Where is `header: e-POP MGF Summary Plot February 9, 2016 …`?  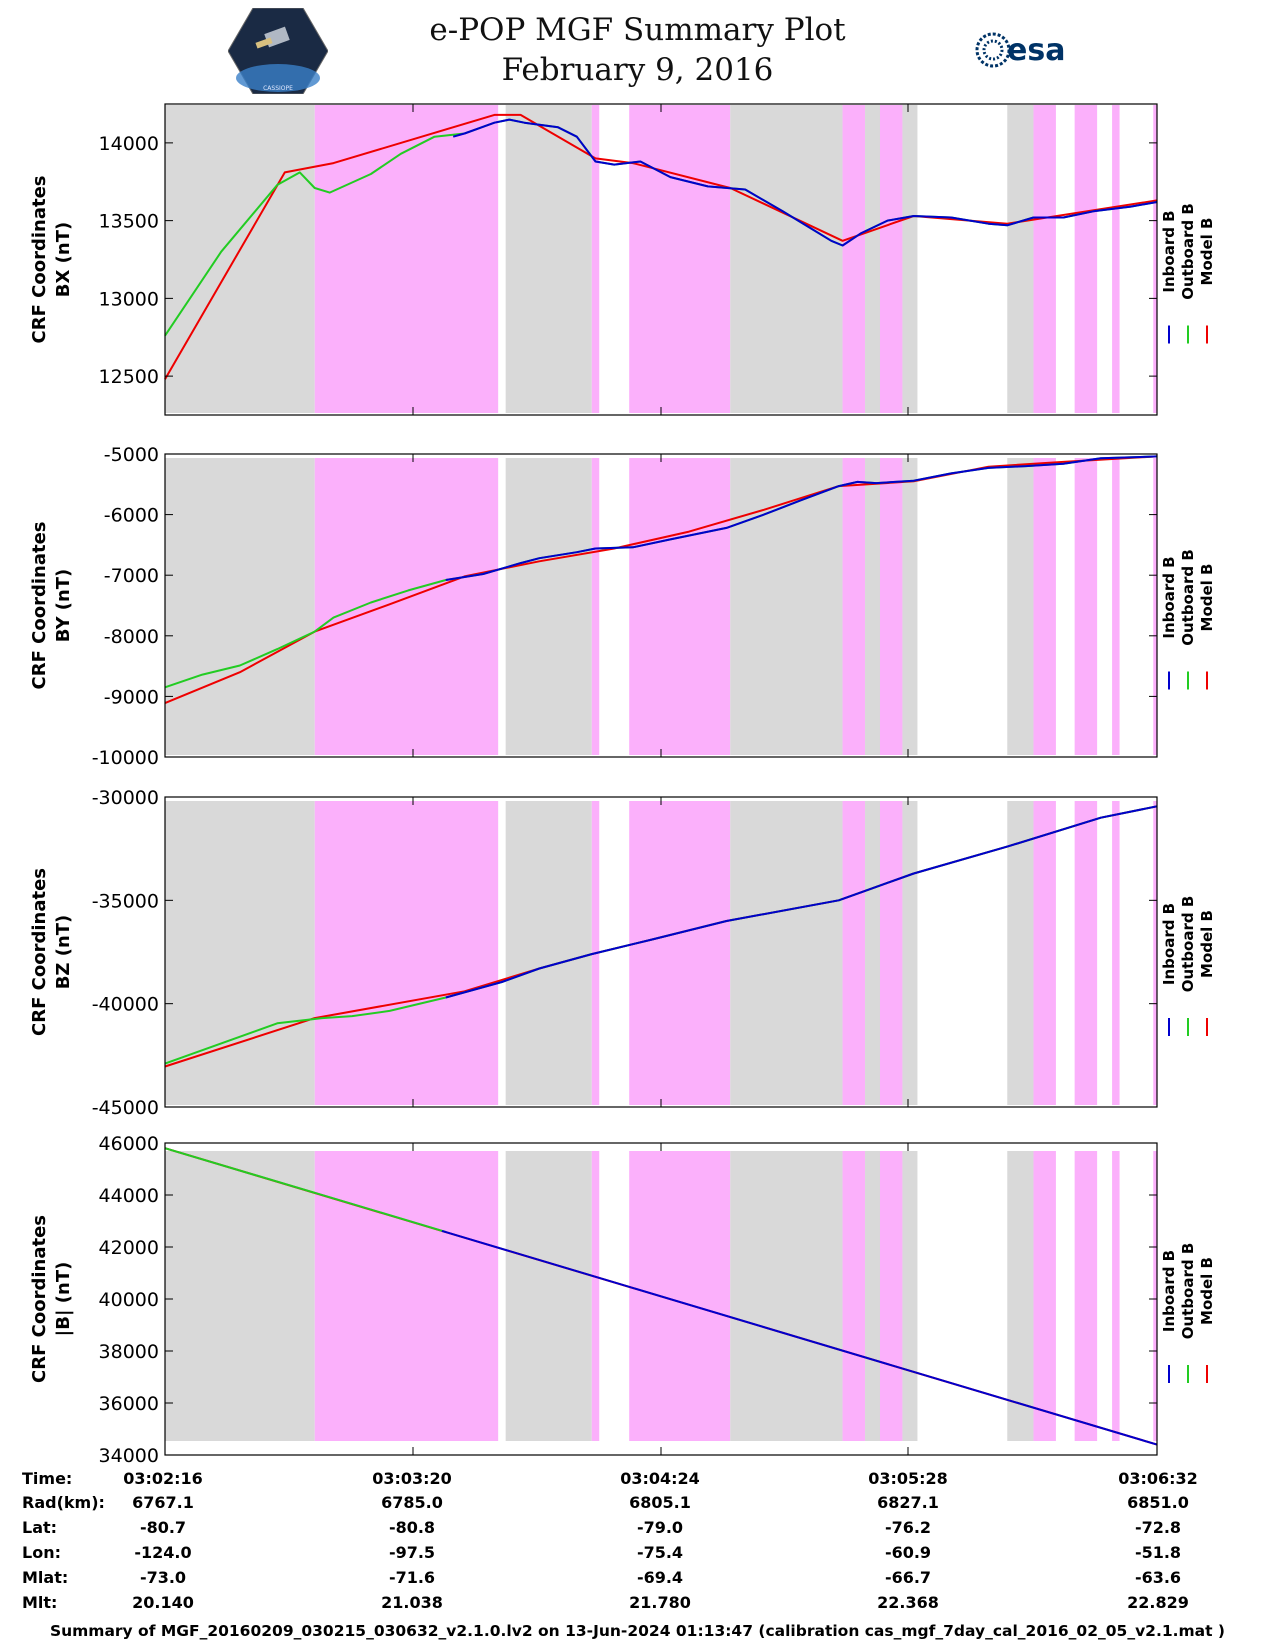 header: e-POP MGF Summary Plot February 9, 2016 … is located at coordinates (637, 50).